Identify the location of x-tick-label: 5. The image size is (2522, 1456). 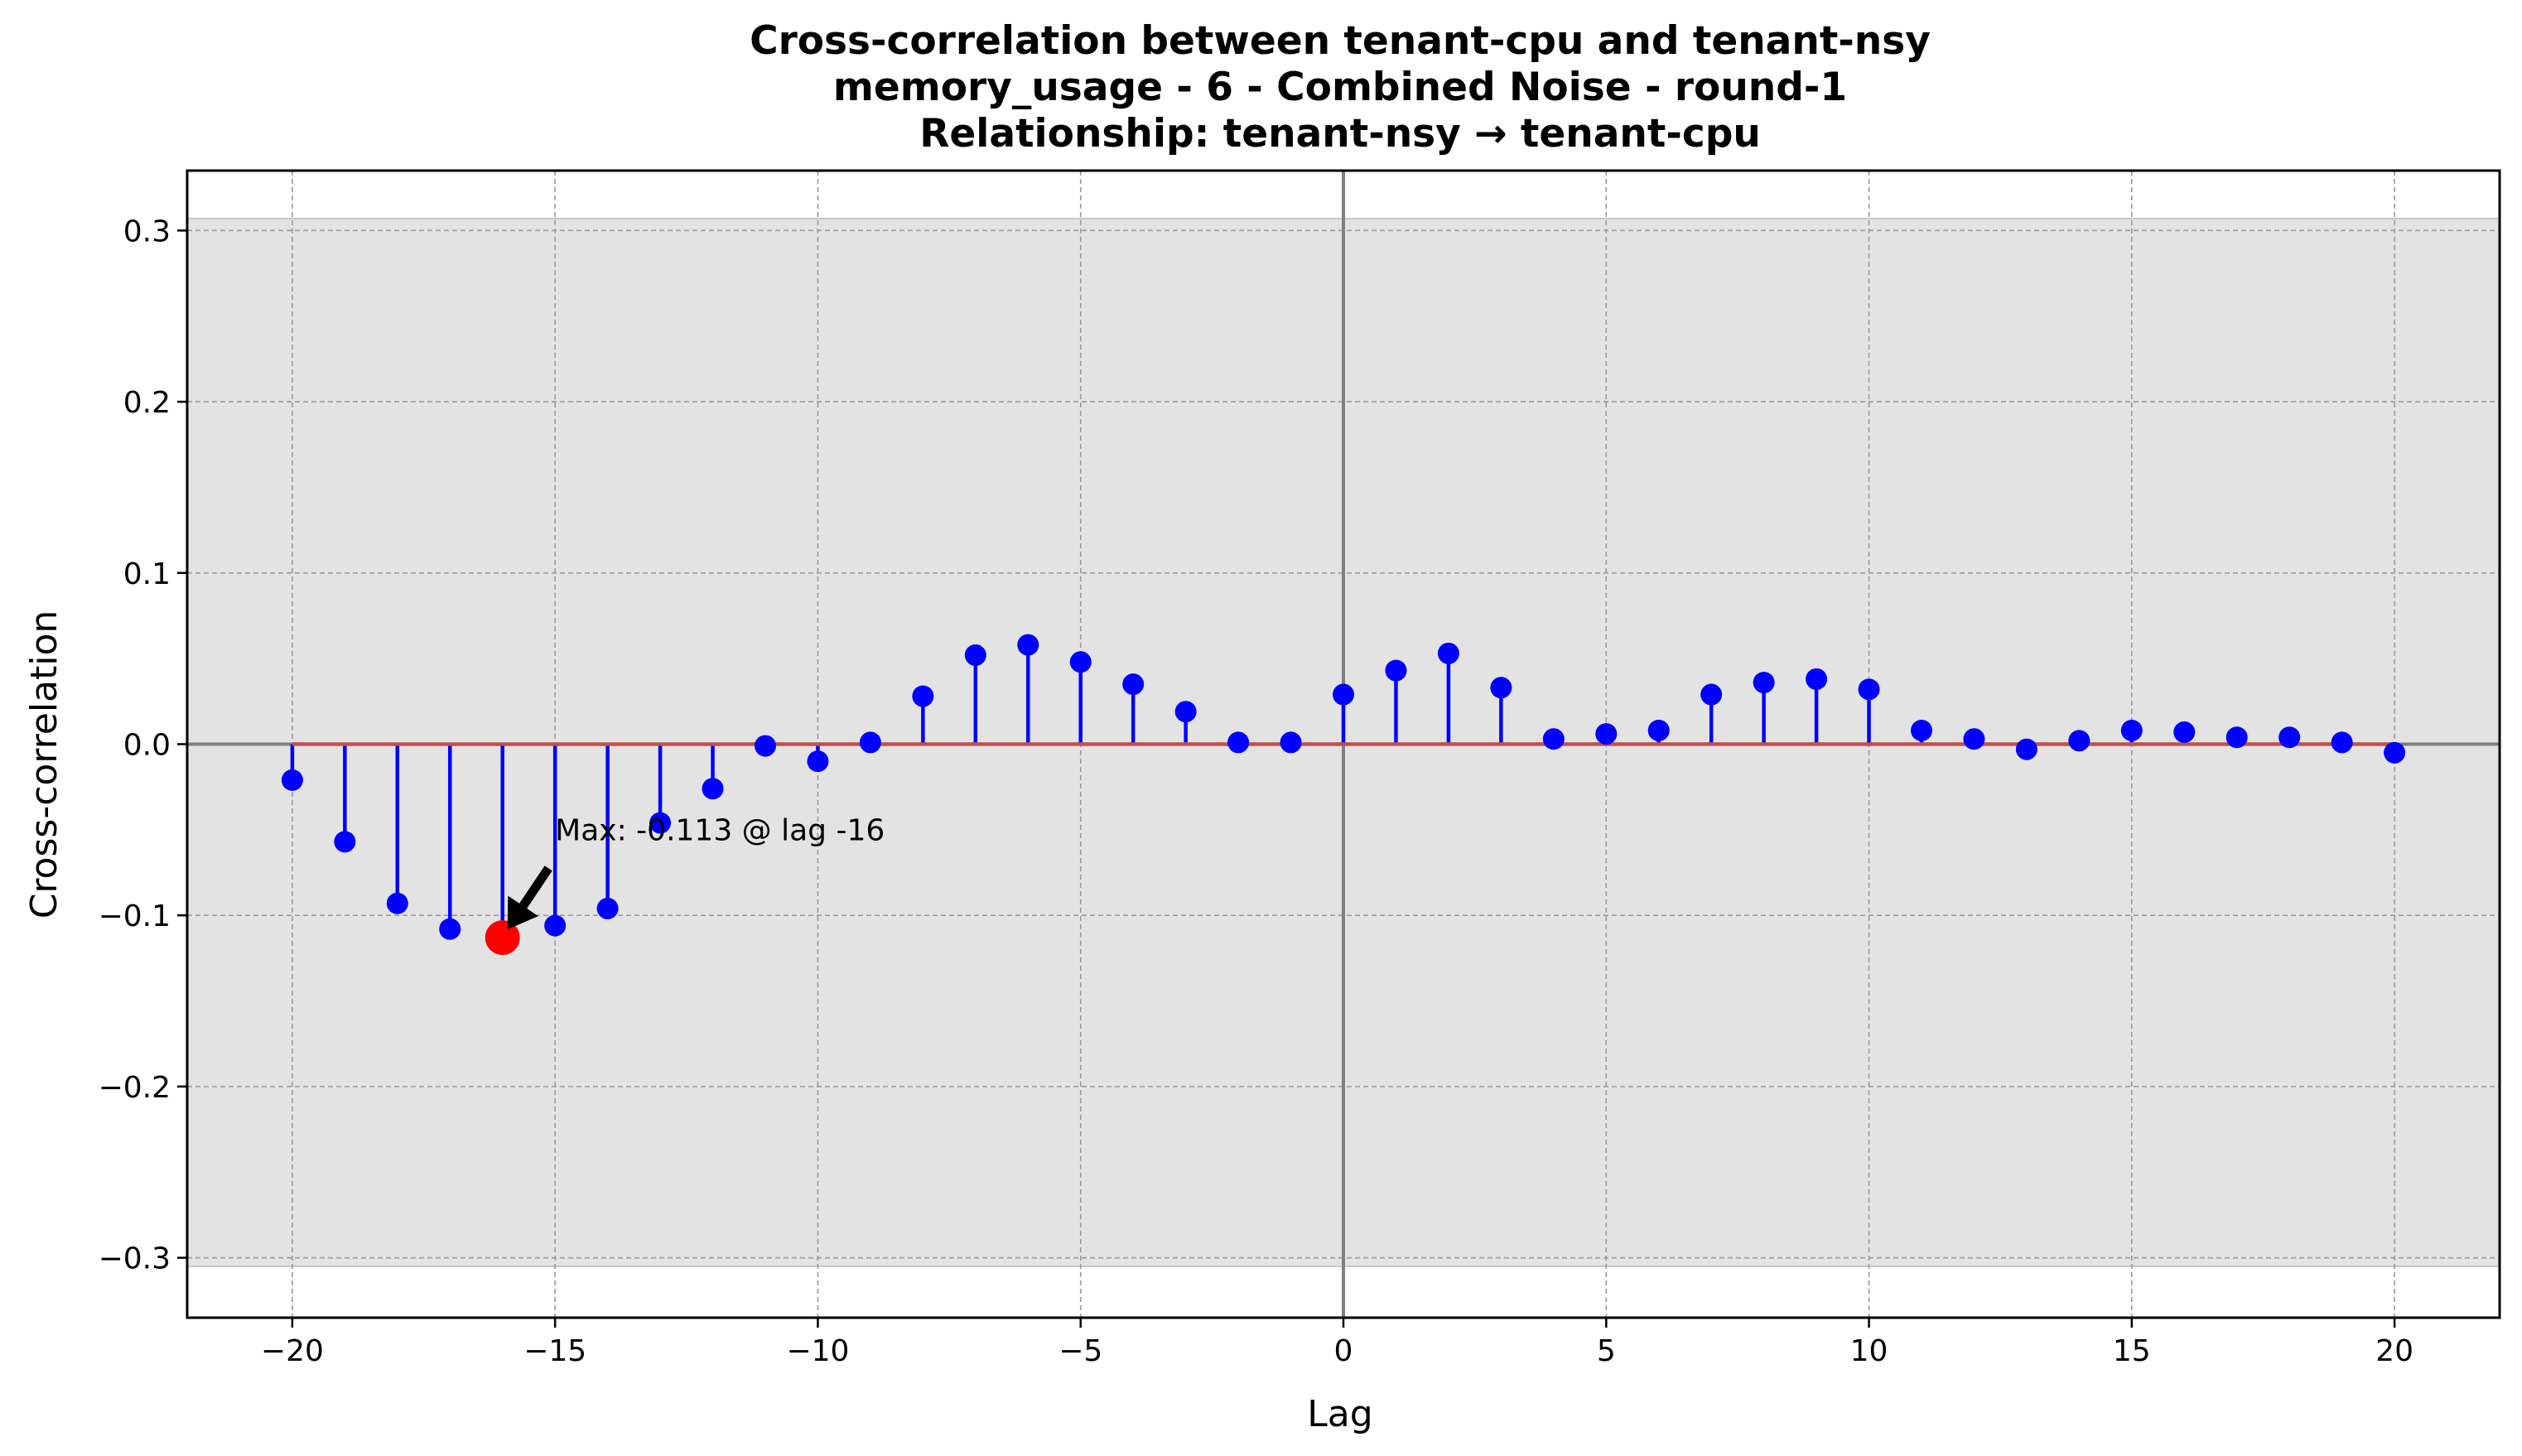
(1606, 1351).